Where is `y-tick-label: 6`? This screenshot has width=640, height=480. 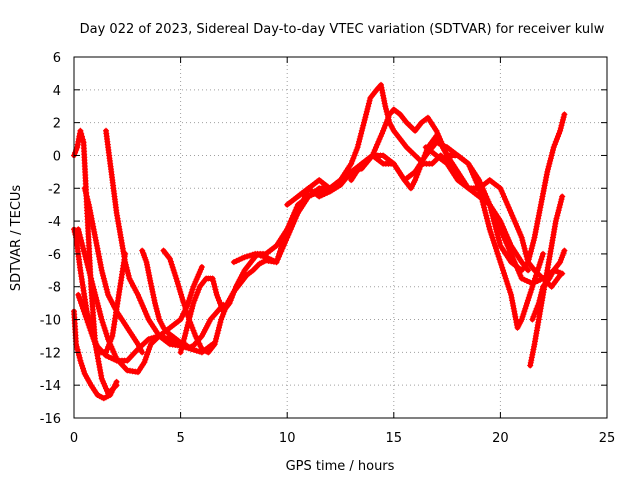 y-tick-label: 6 is located at coordinates (57, 58).